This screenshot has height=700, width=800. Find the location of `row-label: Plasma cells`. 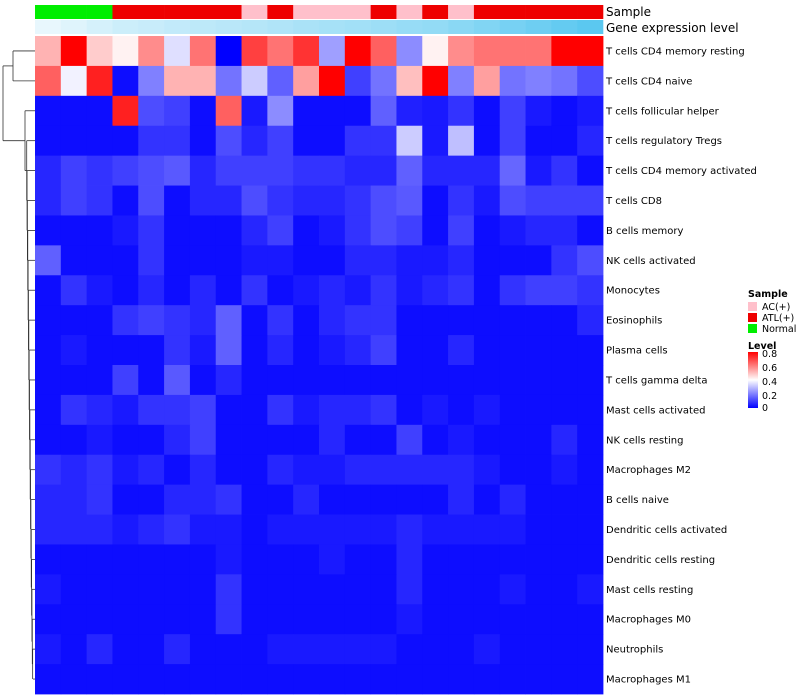

row-label: Plasma cells is located at coordinates (637, 351).